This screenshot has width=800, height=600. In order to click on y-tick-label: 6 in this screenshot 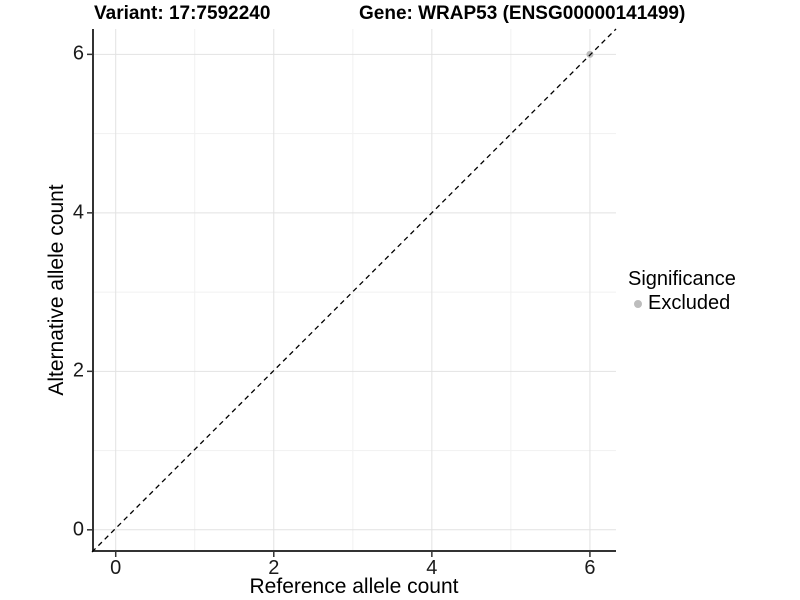, I will do `click(78, 53)`.